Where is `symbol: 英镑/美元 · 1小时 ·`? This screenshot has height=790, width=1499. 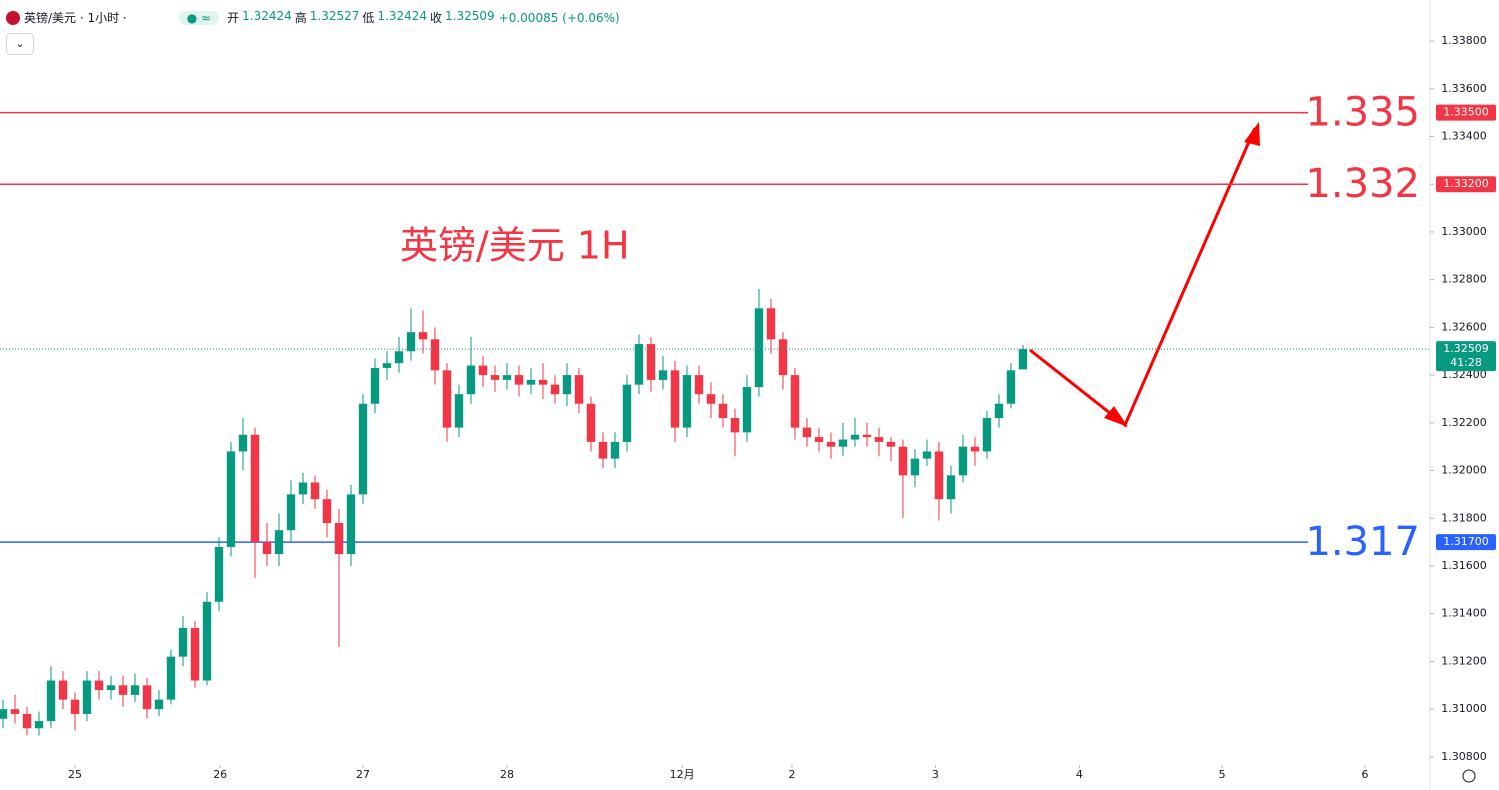
symbol: 英镑/美元 · 1小时 · is located at coordinates (75, 18).